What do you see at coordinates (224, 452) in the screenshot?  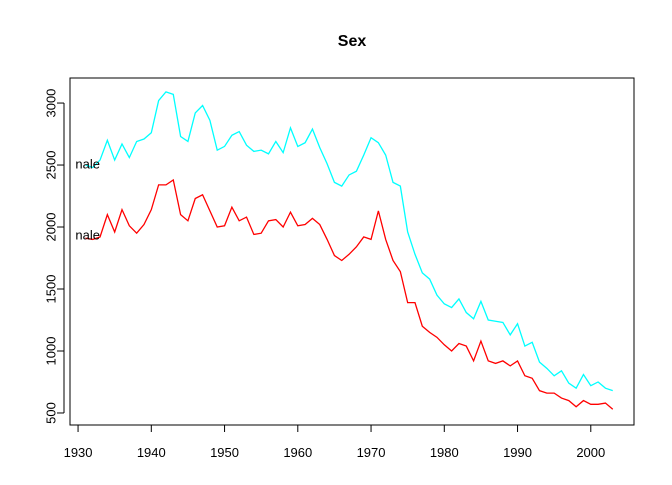 I see `x-tick-label: 1950` at bounding box center [224, 452].